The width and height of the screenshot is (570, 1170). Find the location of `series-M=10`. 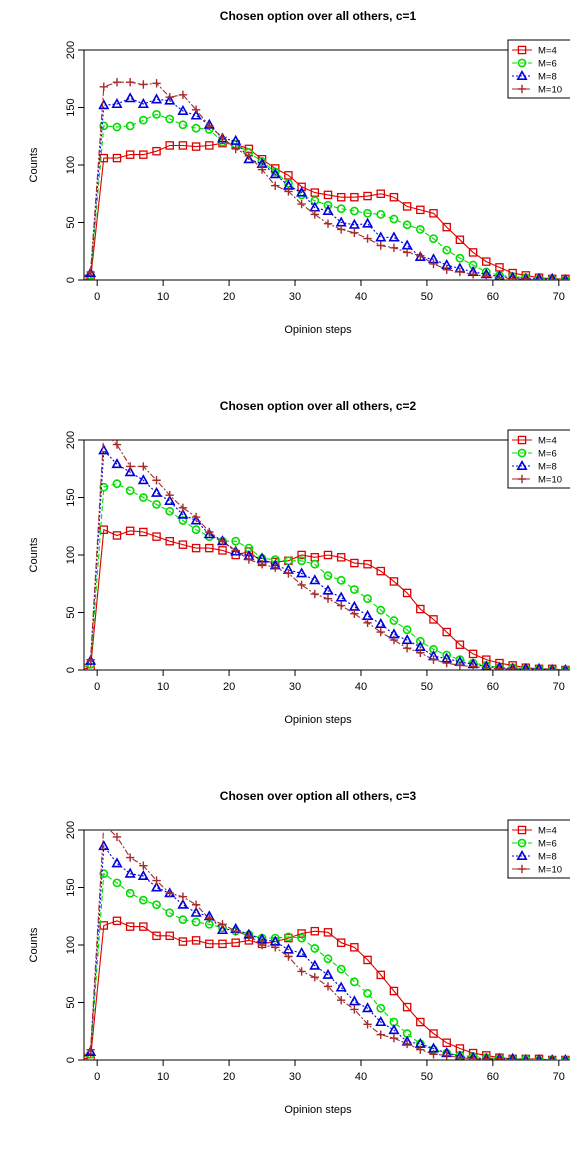

series-M=10 is located at coordinates (327, 179).